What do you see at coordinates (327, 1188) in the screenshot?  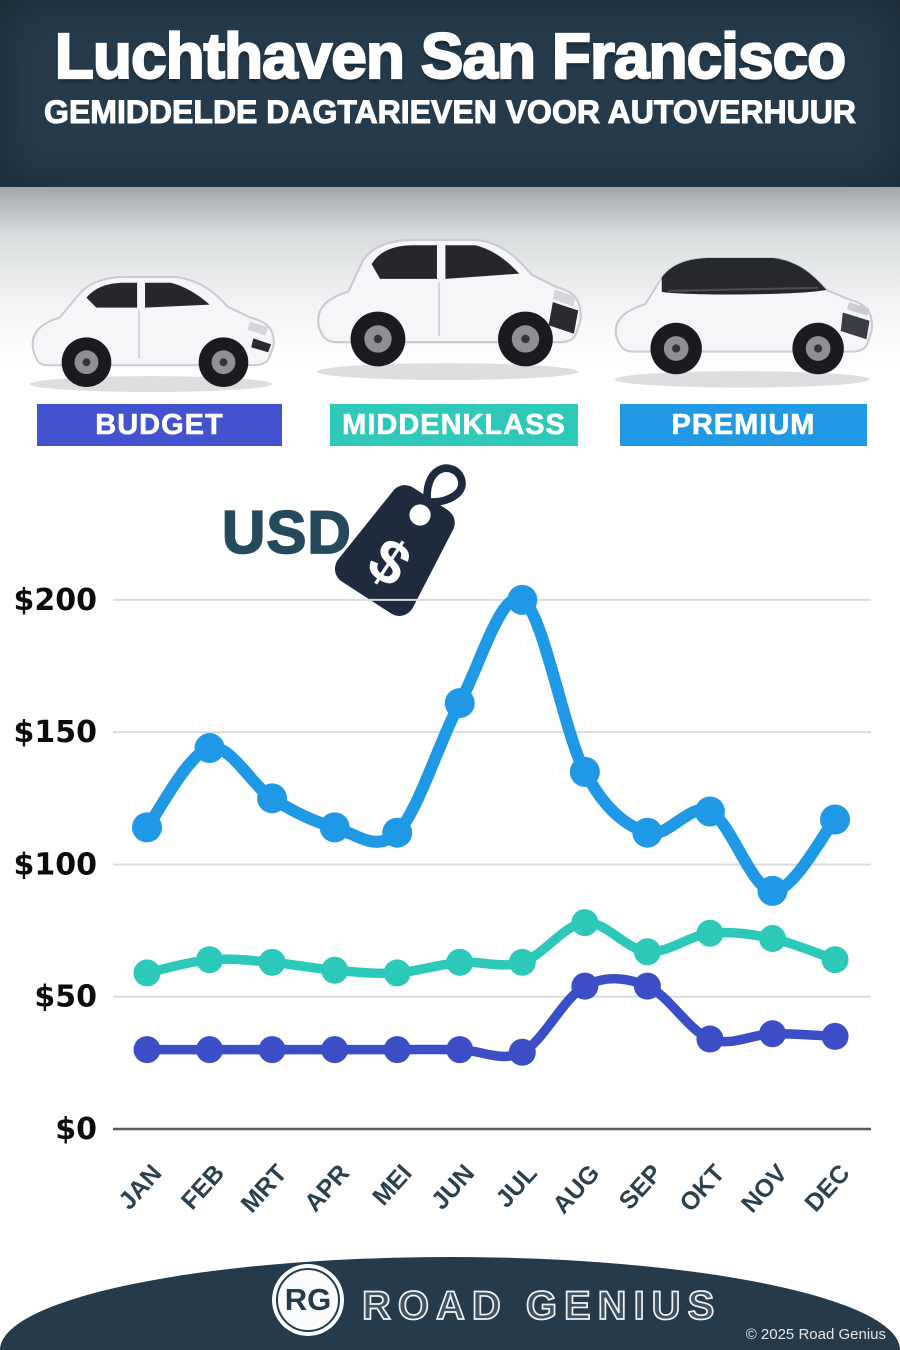 I see `x-tick-label: APR` at bounding box center [327, 1188].